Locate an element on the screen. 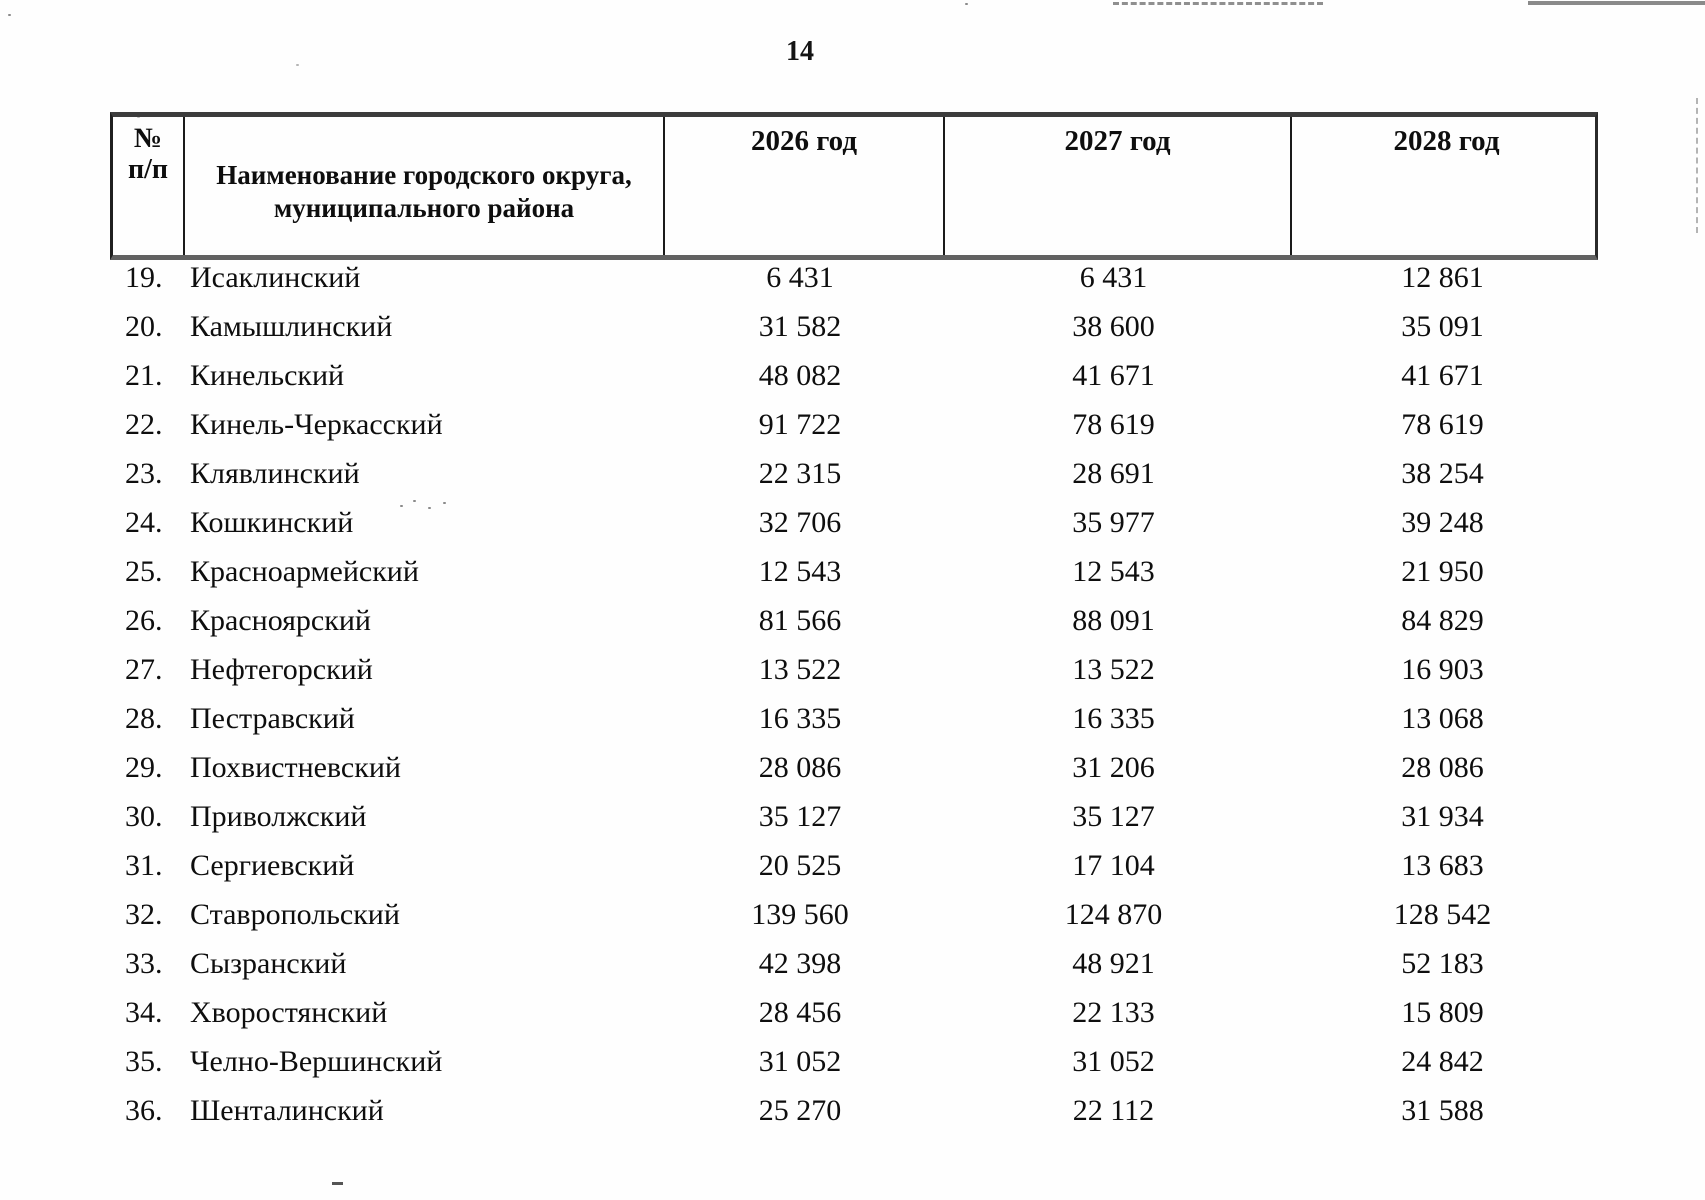 The height and width of the screenshot is (1200, 1705). table-row: 33. Сызранский 42 398 48 921 52 183 is located at coordinates (854, 963).